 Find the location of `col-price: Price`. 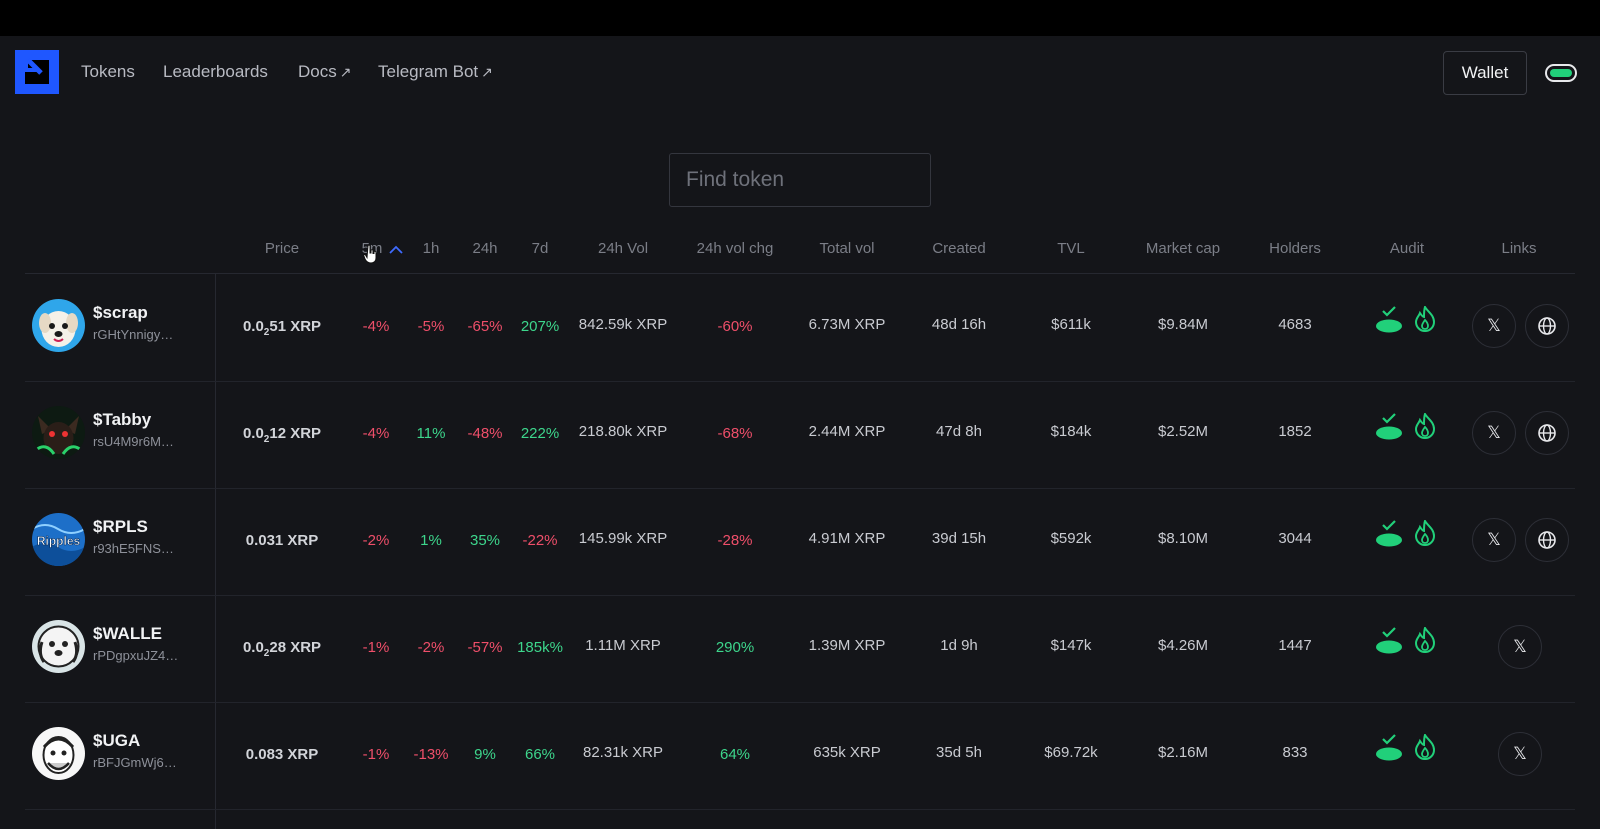

col-price: Price is located at coordinates (282, 248).